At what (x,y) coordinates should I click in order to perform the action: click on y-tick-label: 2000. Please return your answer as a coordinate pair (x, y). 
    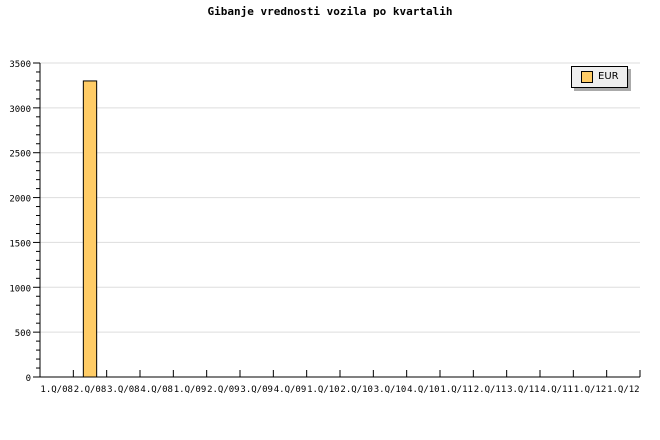
    Looking at the image, I should click on (20, 200).